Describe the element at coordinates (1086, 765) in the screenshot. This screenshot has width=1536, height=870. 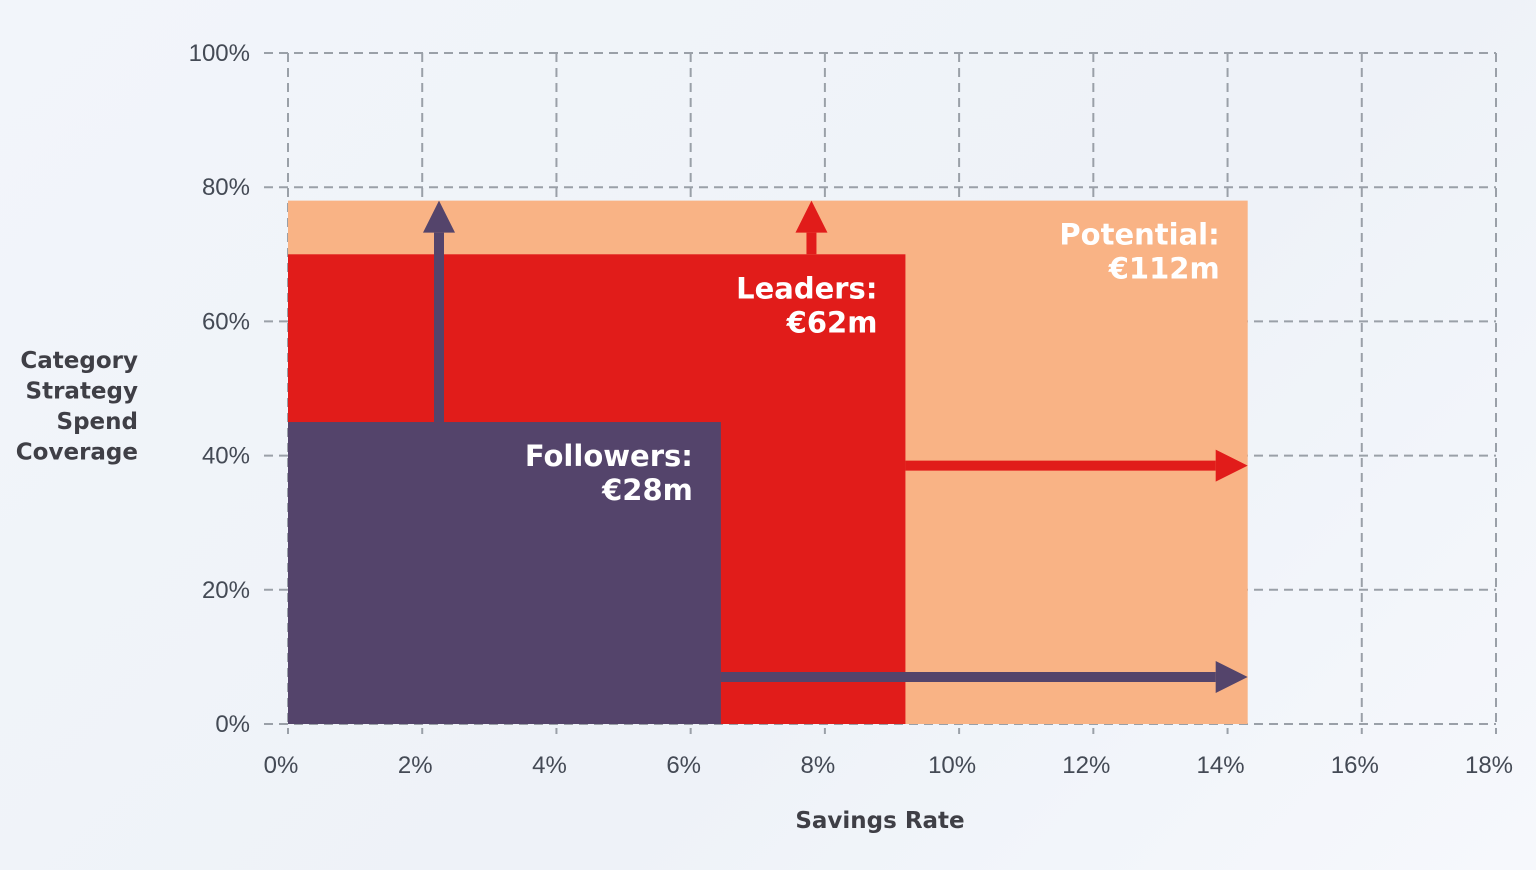
I see `x-tick-label: 12%` at that location.